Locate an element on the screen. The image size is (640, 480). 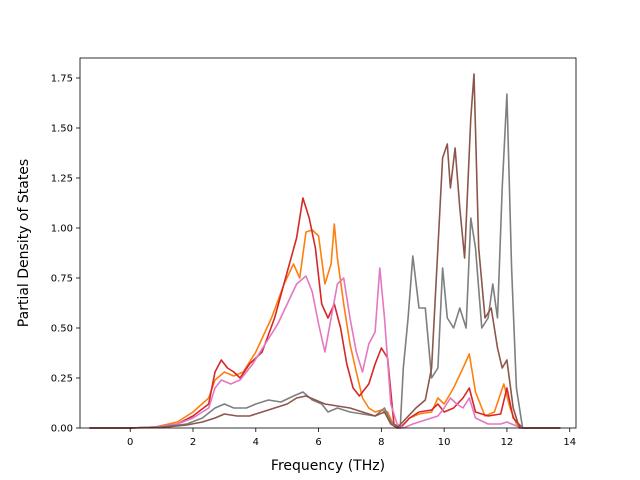
x-tick-label: 6 is located at coordinates (318, 442).